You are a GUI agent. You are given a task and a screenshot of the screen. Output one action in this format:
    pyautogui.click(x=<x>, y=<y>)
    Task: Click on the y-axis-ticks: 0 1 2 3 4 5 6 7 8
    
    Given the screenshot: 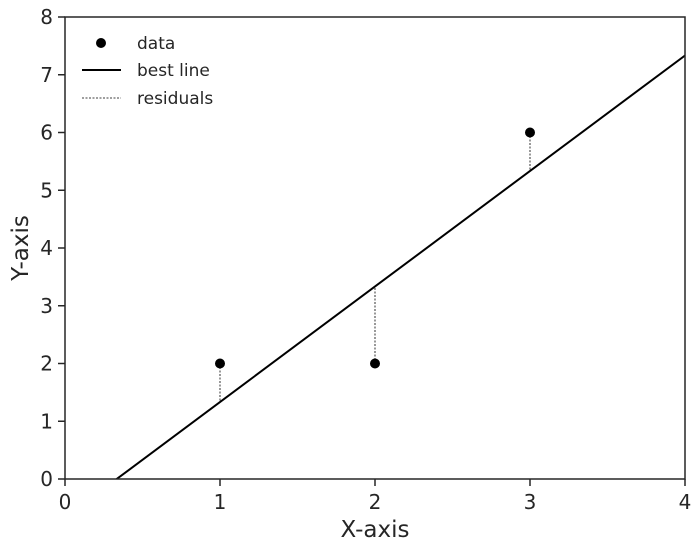 What is the action you would take?
    pyautogui.click(x=52, y=248)
    